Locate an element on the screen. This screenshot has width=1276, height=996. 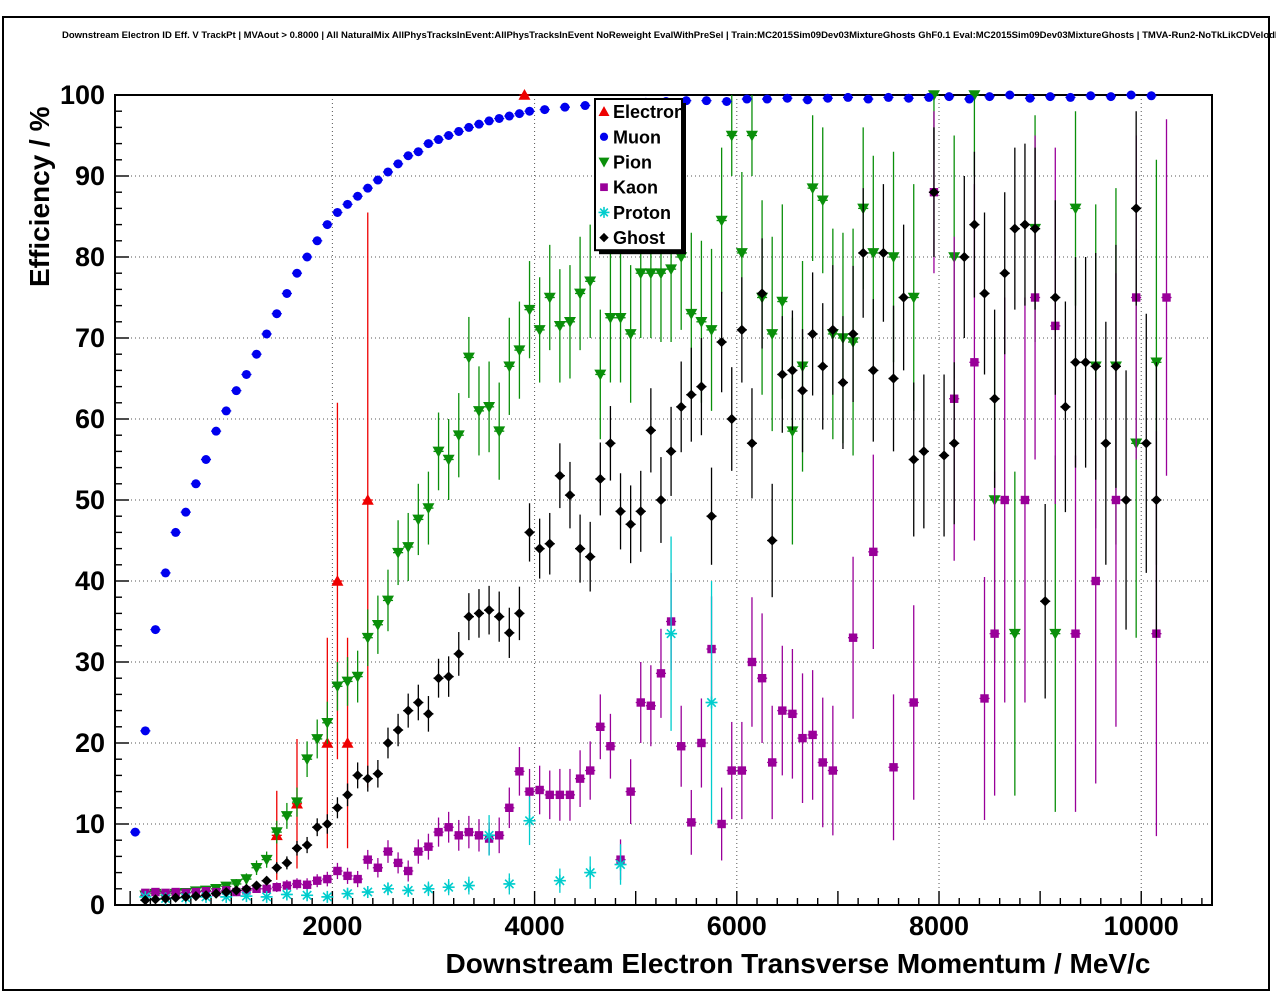
legend-label-kaon: Kaon is located at coordinates (635, 188).